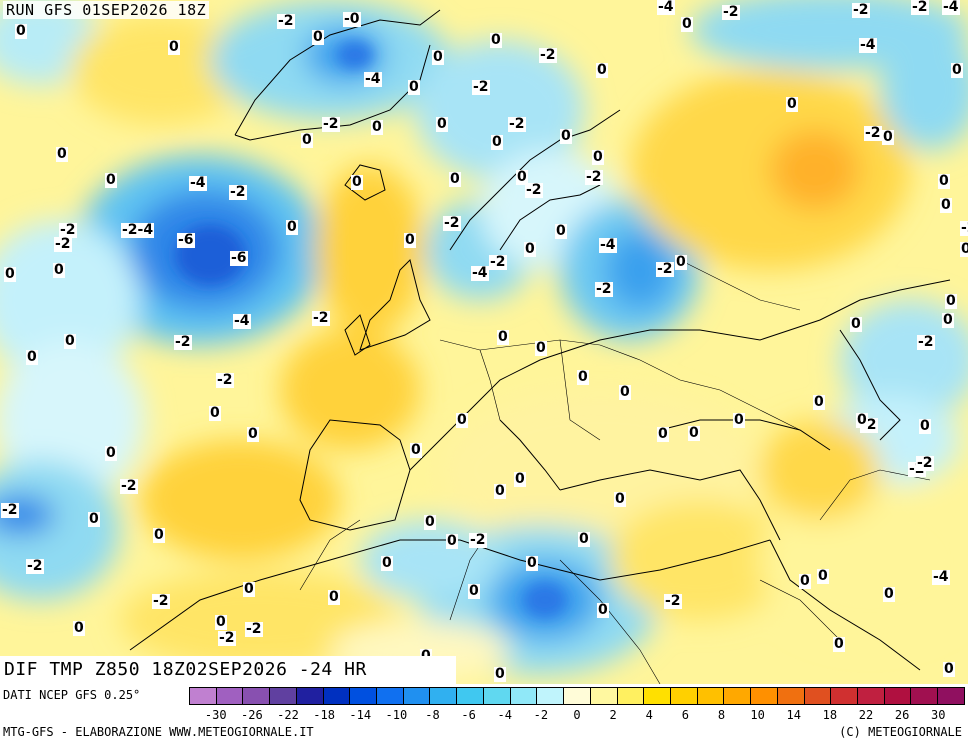  What do you see at coordinates (352, 19) in the screenshot?
I see `value-label: -0` at bounding box center [352, 19].